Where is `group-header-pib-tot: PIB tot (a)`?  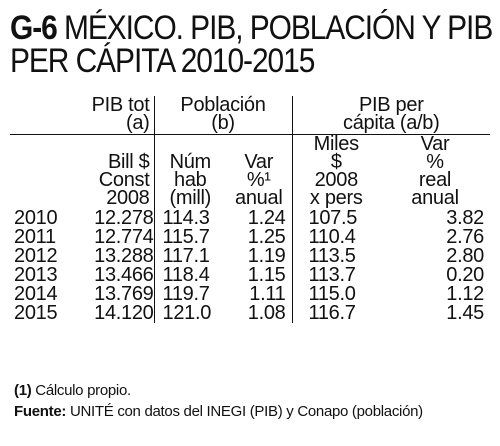 group-header-pib-tot: PIB tot (a) is located at coordinates (108, 114).